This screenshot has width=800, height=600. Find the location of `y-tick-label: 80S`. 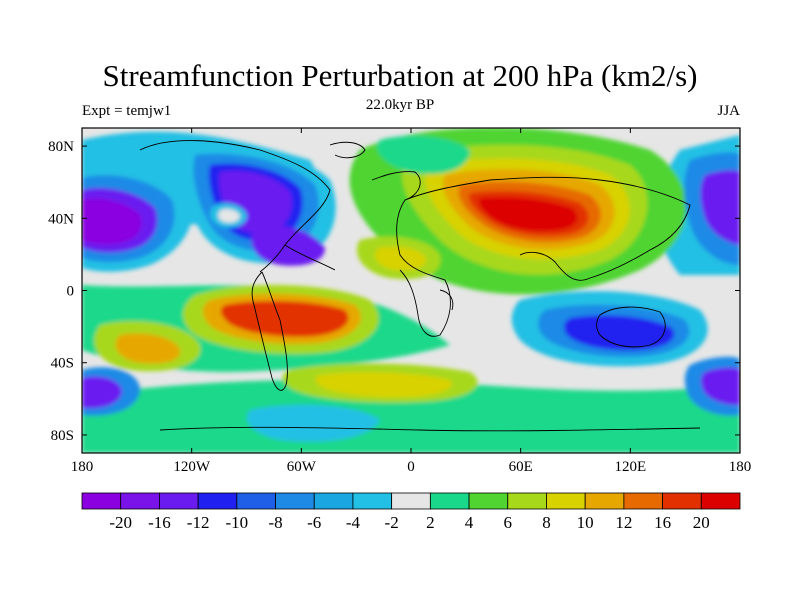

y-tick-label: 80S is located at coordinates (62, 436).